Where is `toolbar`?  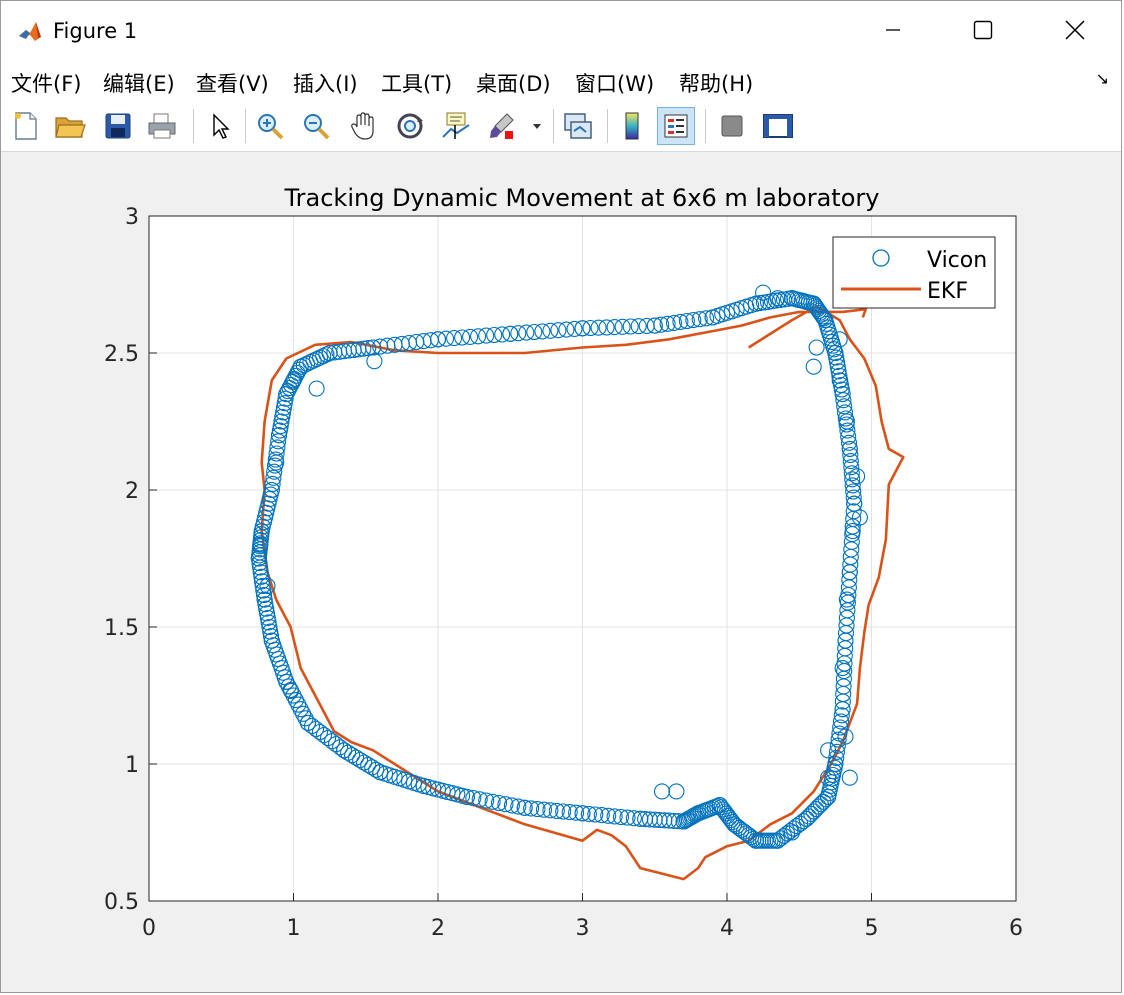
toolbar is located at coordinates (561, 126).